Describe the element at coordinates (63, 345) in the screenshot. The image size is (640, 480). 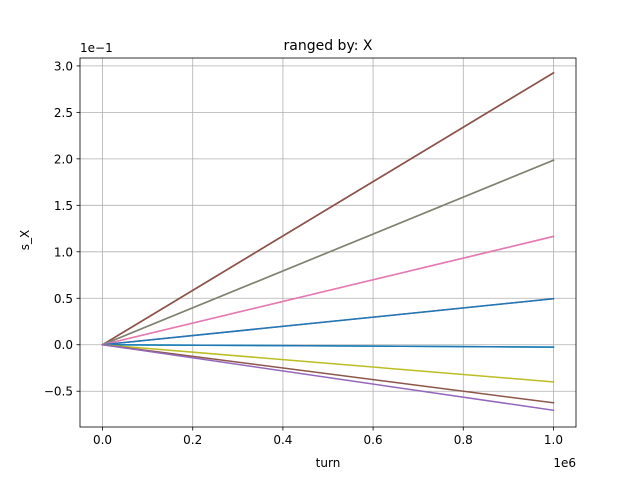
I see `y-tick-label: 0.0` at that location.